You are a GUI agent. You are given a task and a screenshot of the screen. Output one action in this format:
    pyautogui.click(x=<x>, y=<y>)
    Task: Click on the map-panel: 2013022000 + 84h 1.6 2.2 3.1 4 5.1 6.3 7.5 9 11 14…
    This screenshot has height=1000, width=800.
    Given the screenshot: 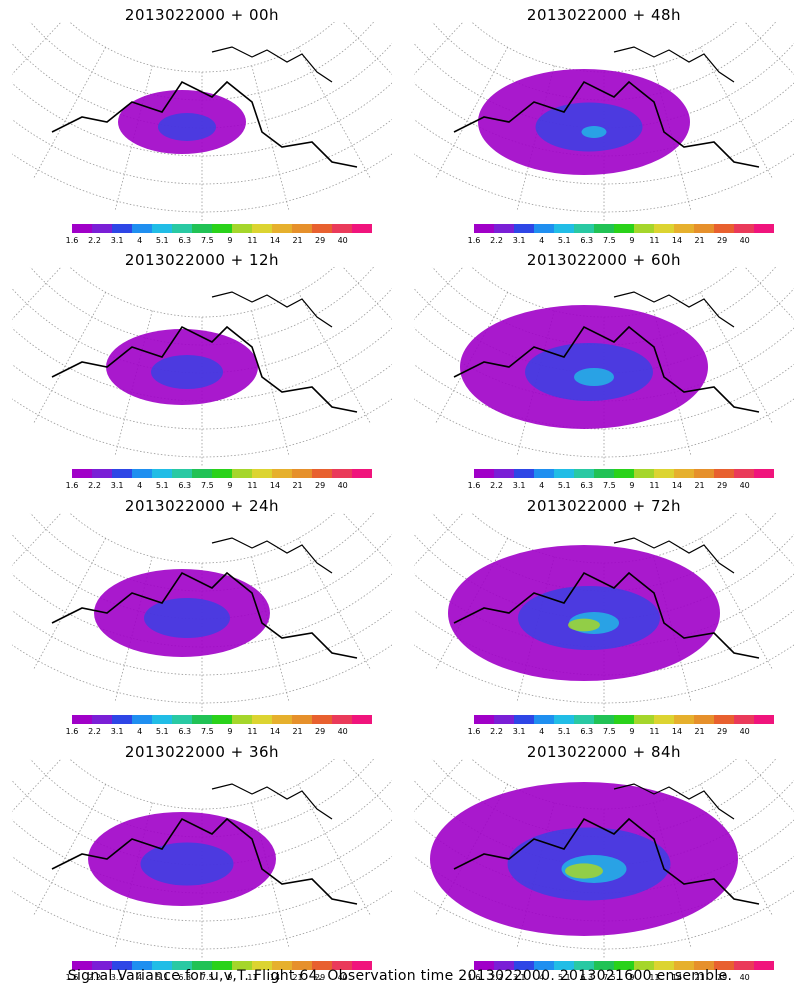 What is the action you would take?
    pyautogui.click(x=604, y=861)
    